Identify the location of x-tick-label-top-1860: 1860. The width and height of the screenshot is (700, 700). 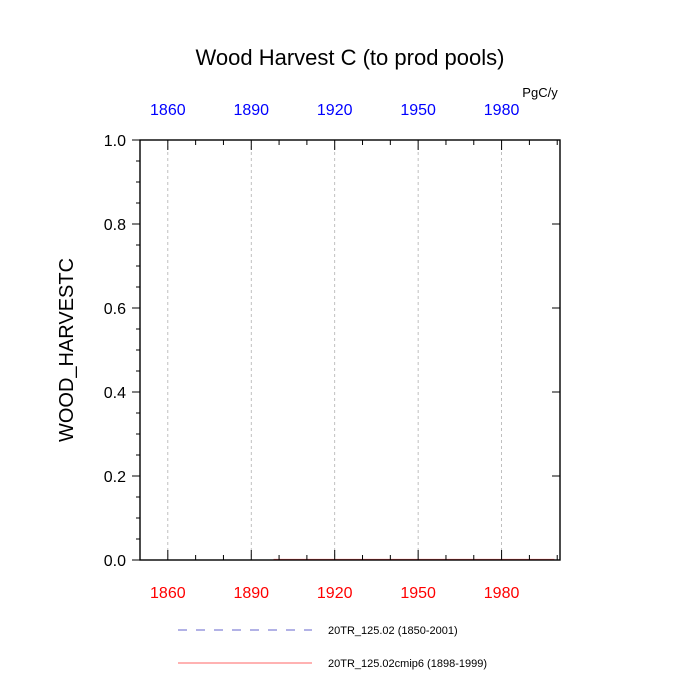
(168, 110).